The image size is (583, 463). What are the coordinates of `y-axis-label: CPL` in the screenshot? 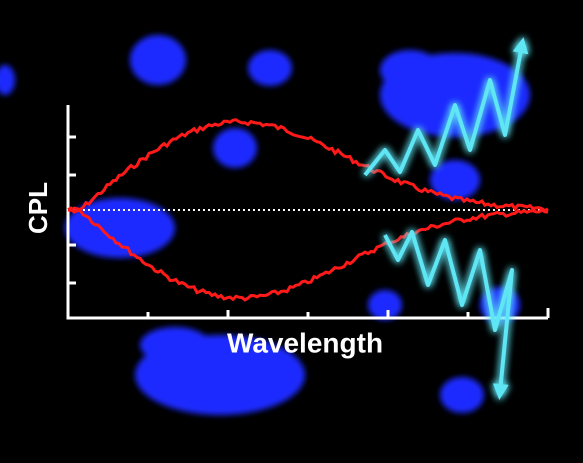 It's located at (38, 208).